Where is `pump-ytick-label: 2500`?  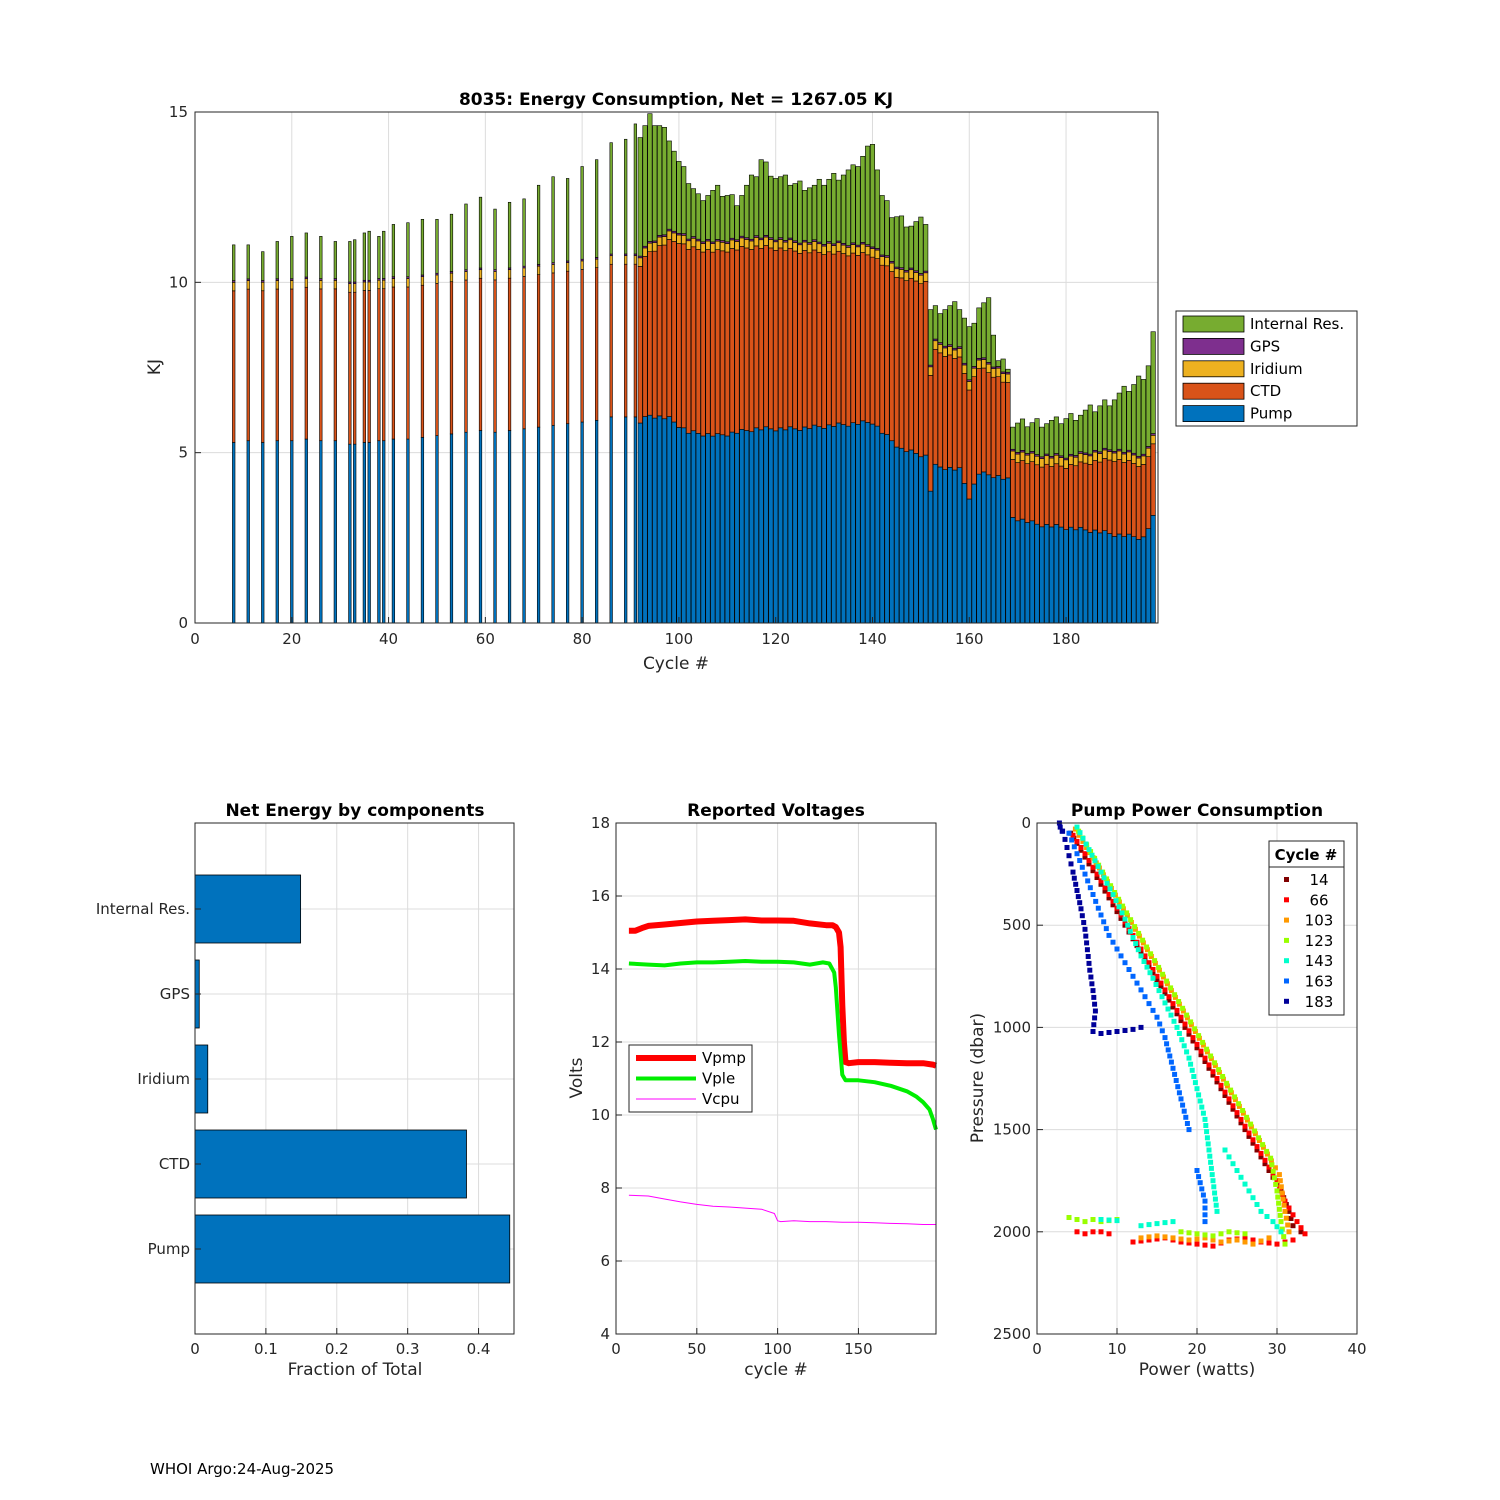
pump-ytick-label: 2500 is located at coordinates (1012, 1334).